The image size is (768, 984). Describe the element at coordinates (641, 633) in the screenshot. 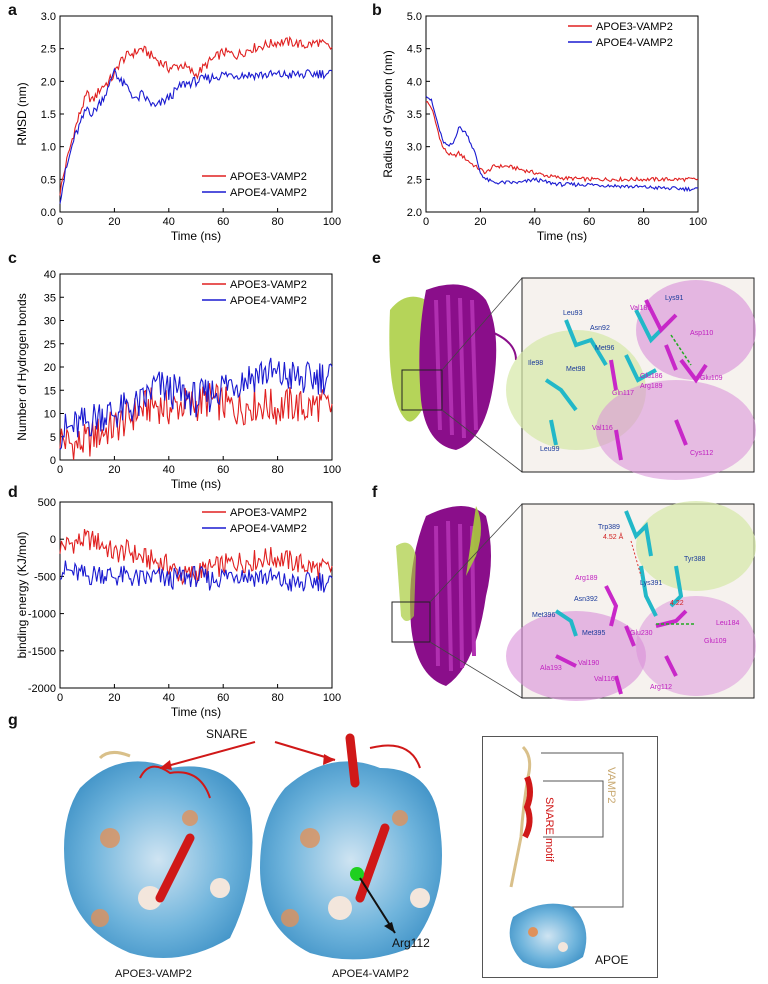

I see `residue-label: Glu230` at that location.